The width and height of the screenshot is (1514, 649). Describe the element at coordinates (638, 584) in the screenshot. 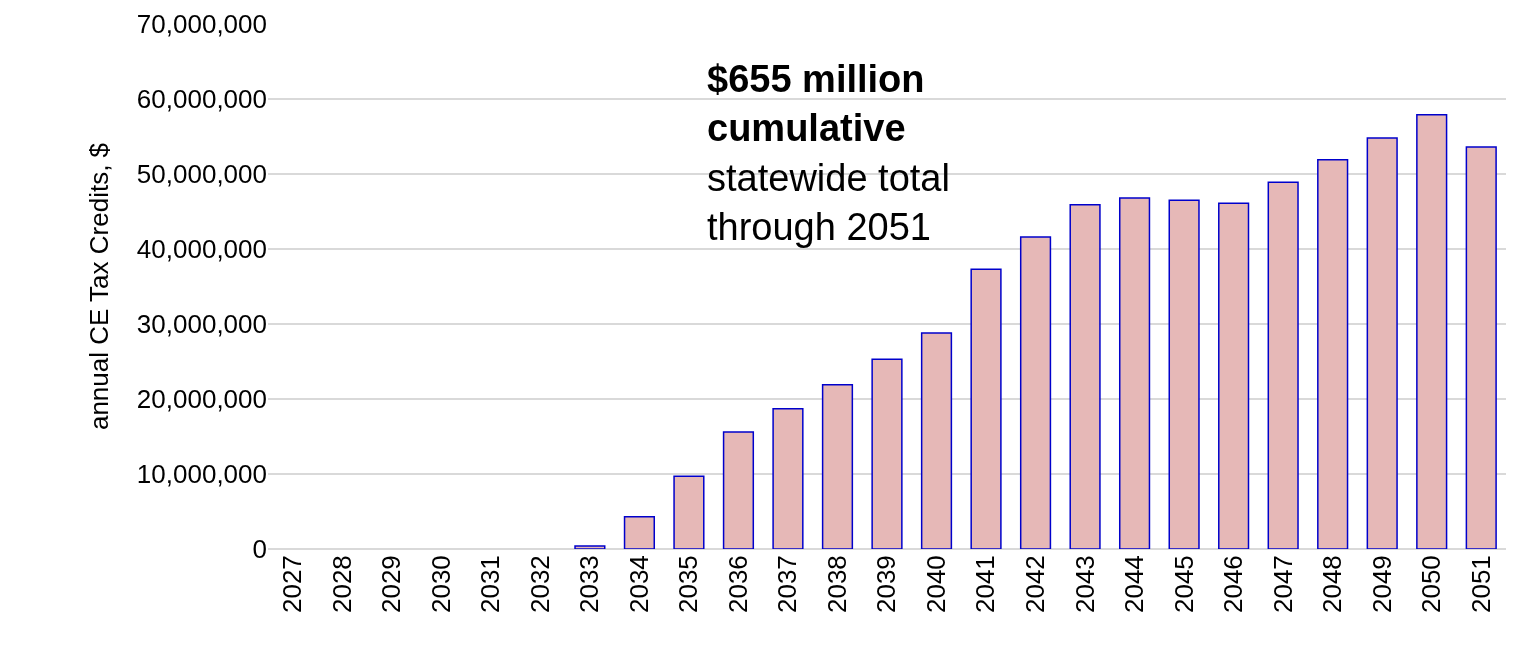

I see `x-tick-label: 2034` at that location.